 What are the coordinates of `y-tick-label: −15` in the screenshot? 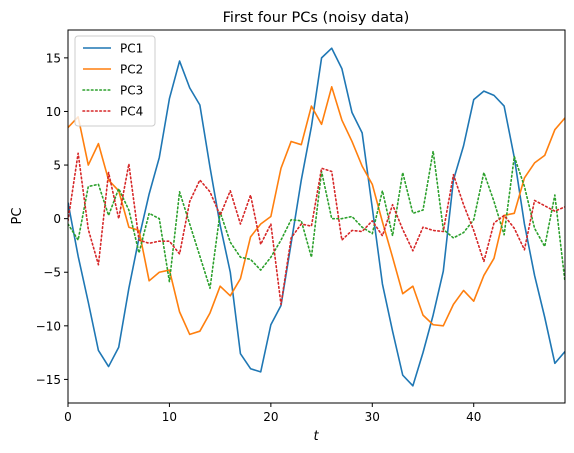 It's located at (48, 380).